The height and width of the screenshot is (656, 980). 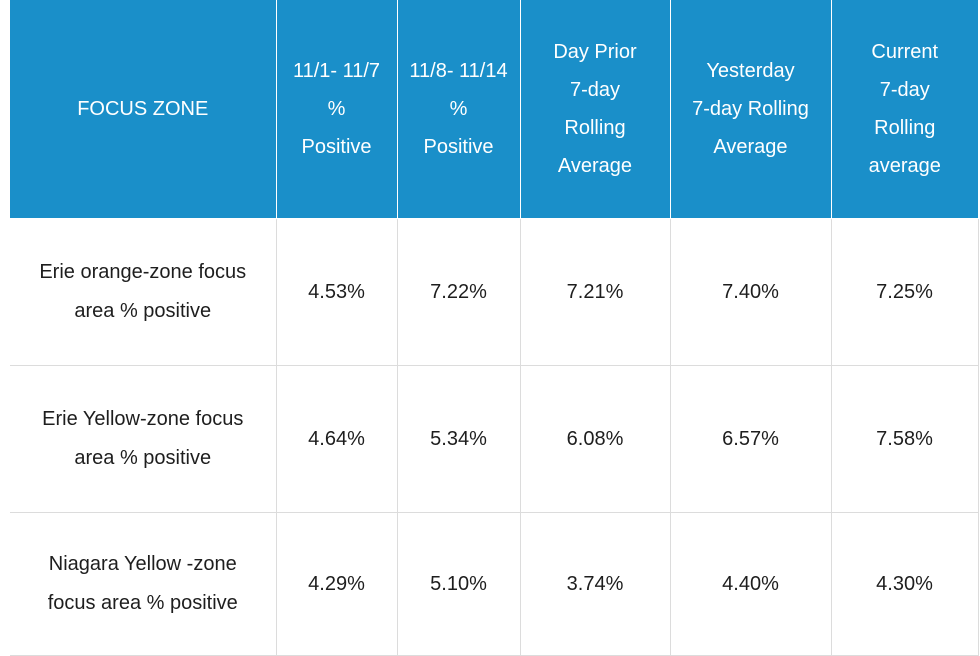 I want to click on header-text: average, so click(x=904, y=166).